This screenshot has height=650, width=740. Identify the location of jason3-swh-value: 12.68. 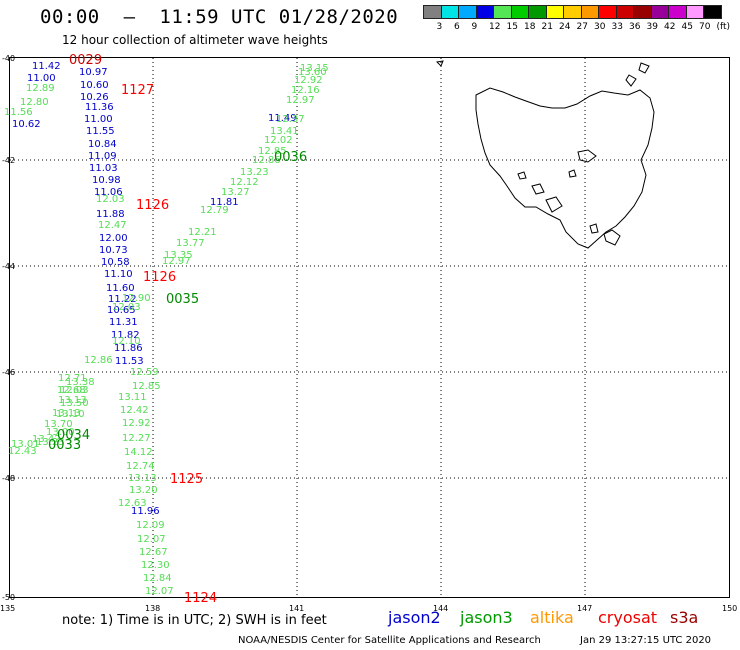
(71, 390).